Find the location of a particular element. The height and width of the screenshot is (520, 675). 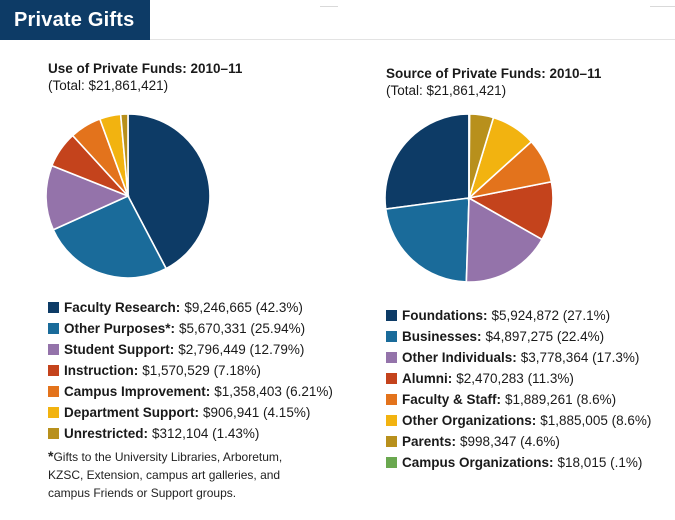

legend-item: Other Individuals: $3,778,364 (17.3%) is located at coordinates (518, 357).